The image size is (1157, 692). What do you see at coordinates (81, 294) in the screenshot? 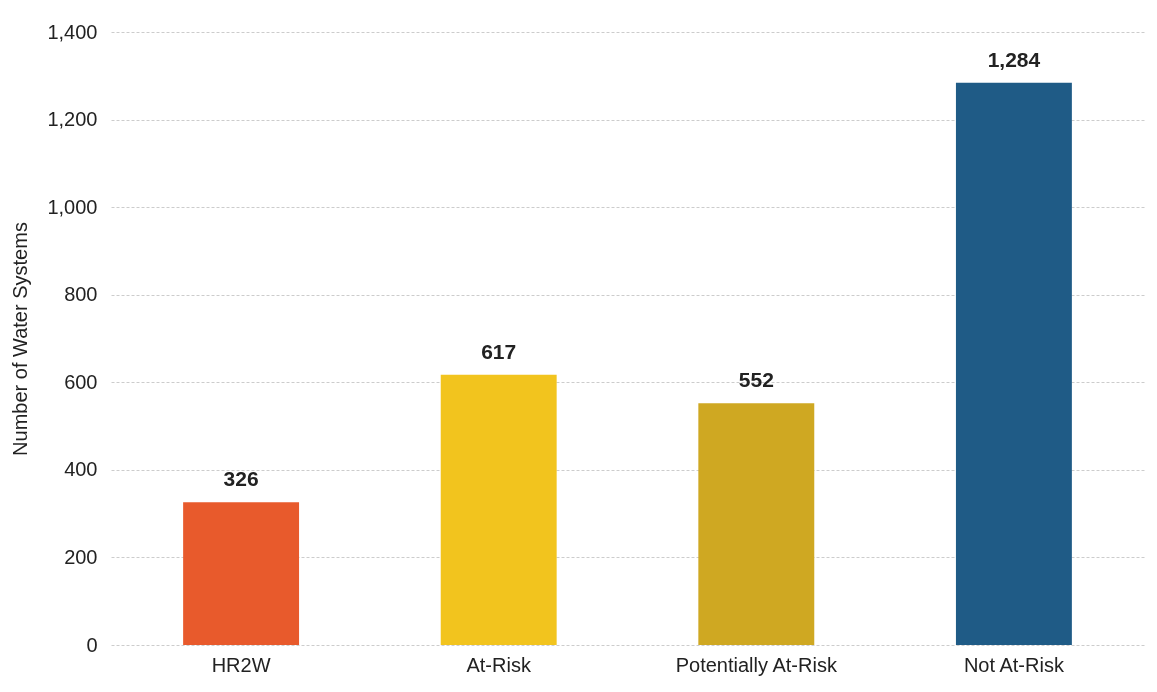
I see `y-tick-label: 800` at bounding box center [81, 294].